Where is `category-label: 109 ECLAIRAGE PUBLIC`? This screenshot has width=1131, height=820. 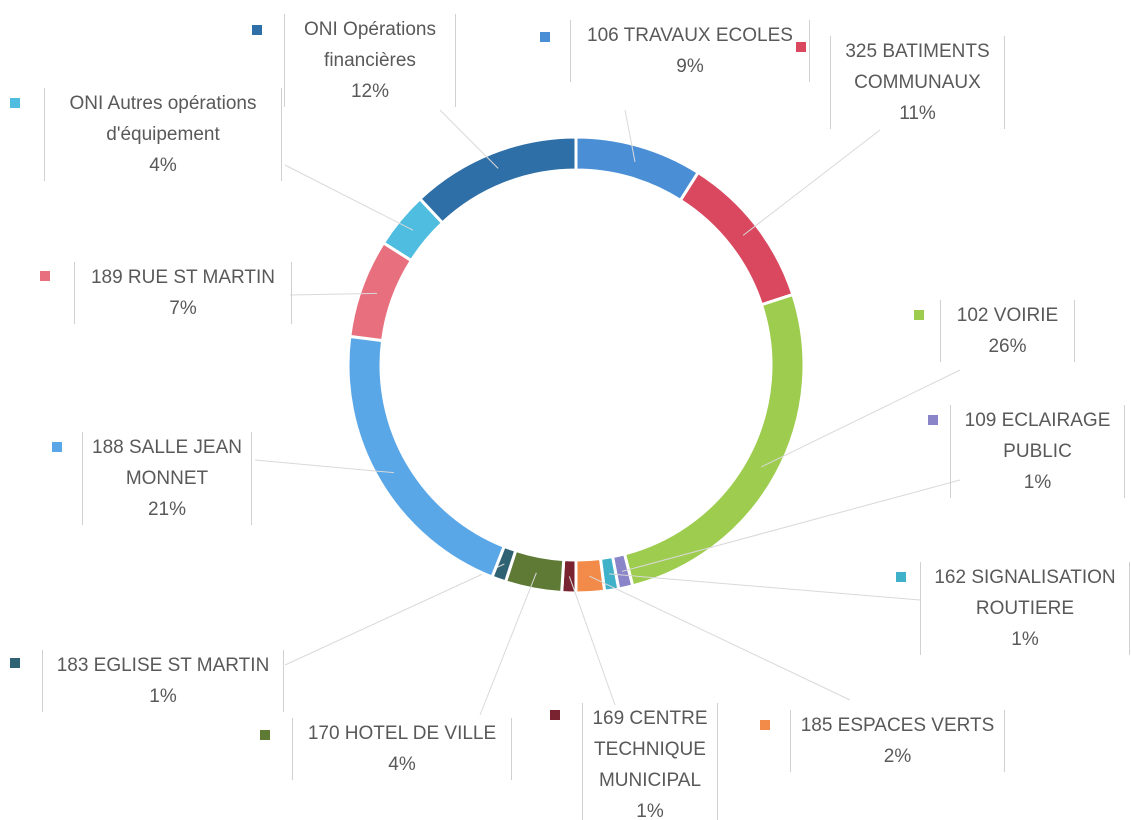 category-label: 109 ECLAIRAGE PUBLIC is located at coordinates (1037, 436).